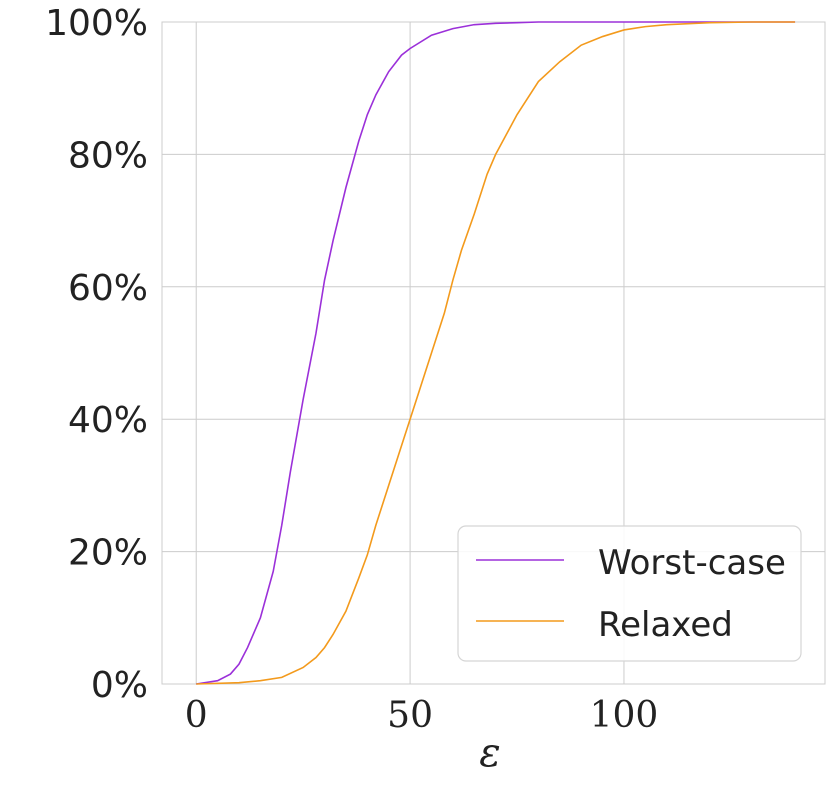 The height and width of the screenshot is (785, 831). I want to click on y-axis-ticks: 0% 20% 40% 60% 80% 100%, so click(96, 354).